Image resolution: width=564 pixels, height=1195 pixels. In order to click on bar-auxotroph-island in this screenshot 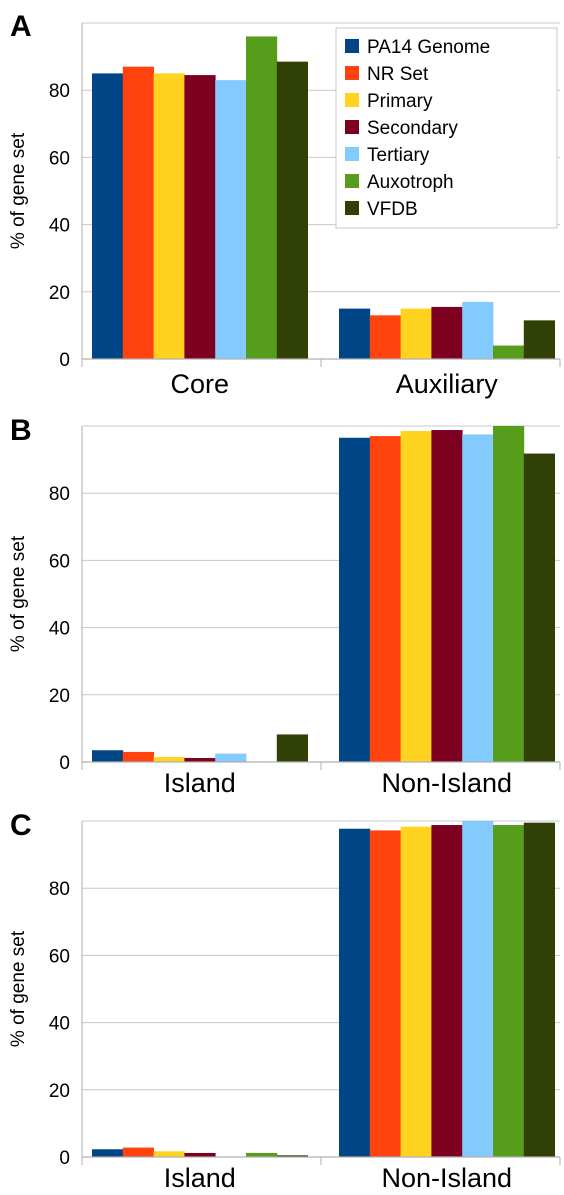, I will do `click(262, 1154)`.